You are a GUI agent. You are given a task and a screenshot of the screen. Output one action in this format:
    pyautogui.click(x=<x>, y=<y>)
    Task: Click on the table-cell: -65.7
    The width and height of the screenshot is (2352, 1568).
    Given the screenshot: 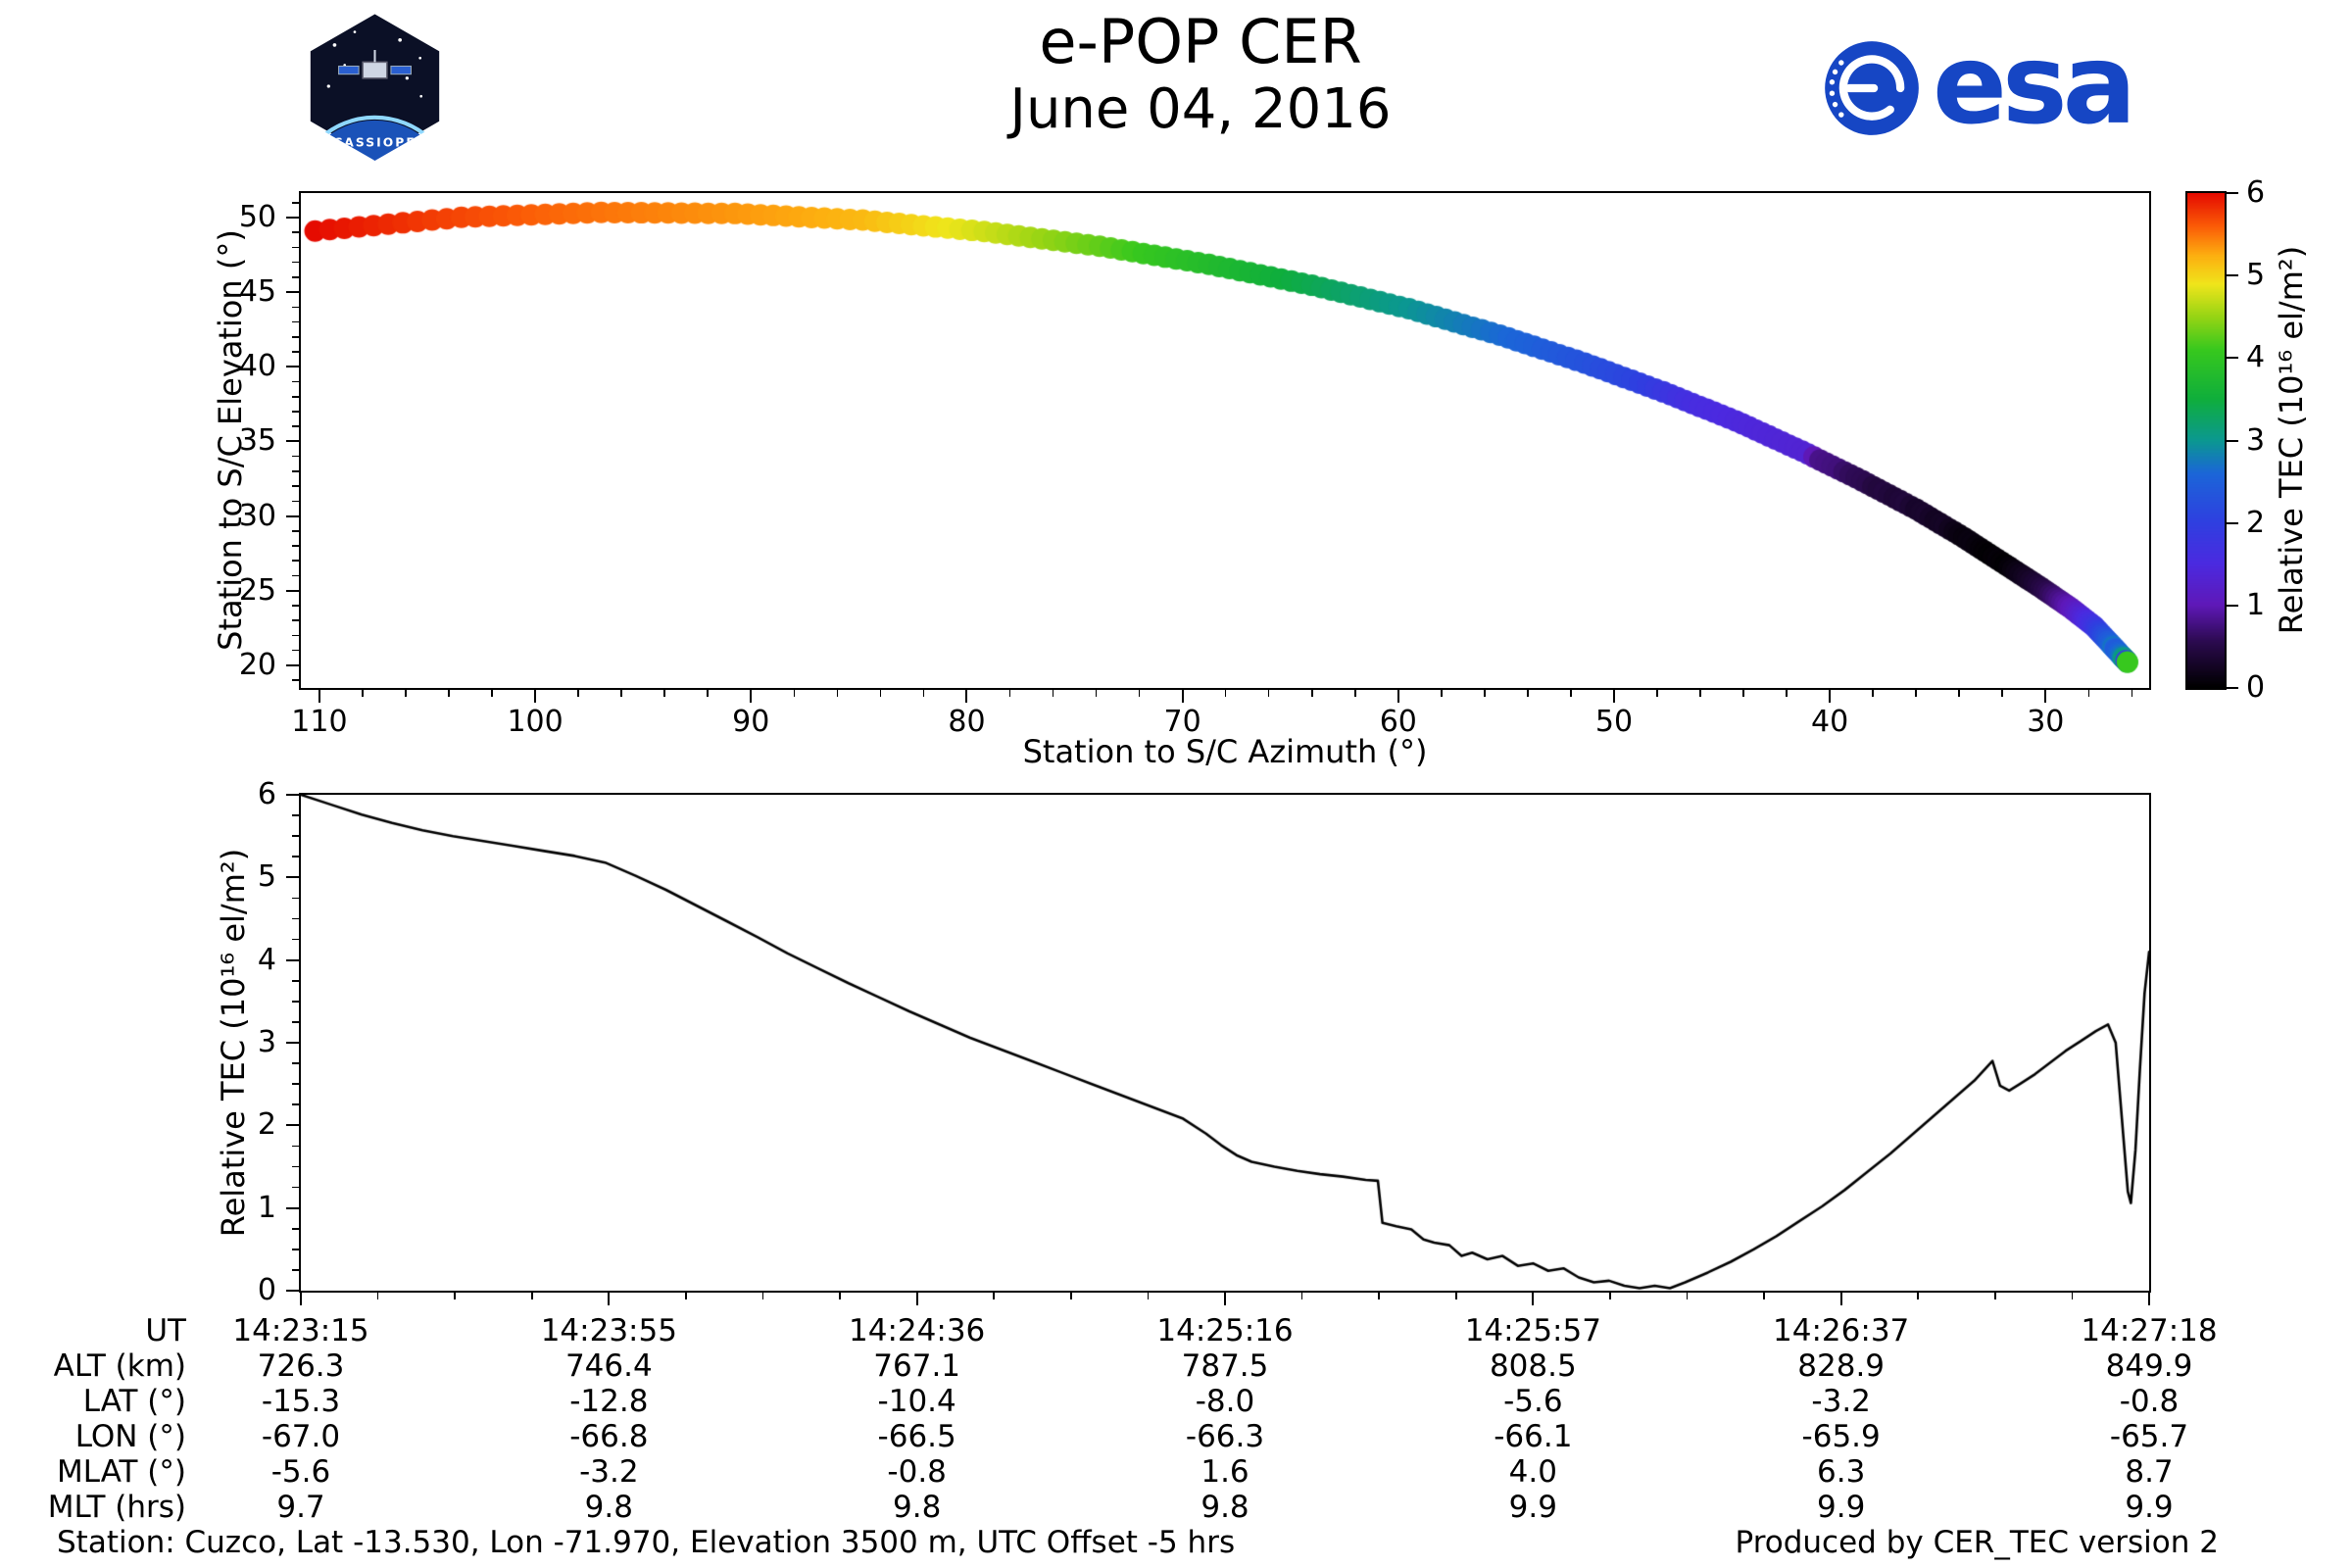 What is the action you would take?
    pyautogui.click(x=2149, y=1436)
    